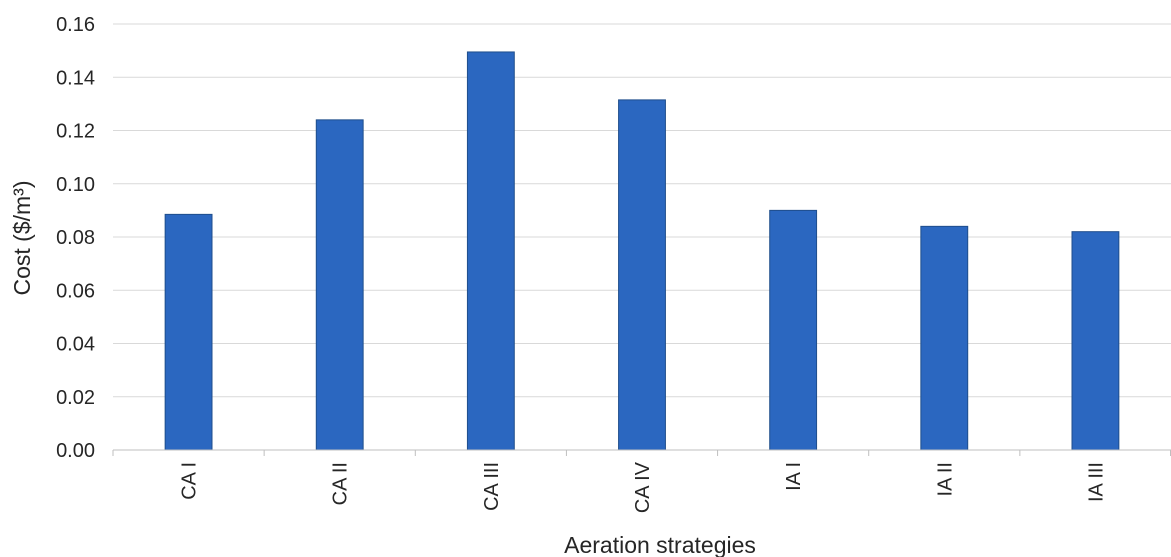 This screenshot has height=557, width=1171. Describe the element at coordinates (75, 185) in the screenshot. I see `y-tick-label: 0.10` at that location.